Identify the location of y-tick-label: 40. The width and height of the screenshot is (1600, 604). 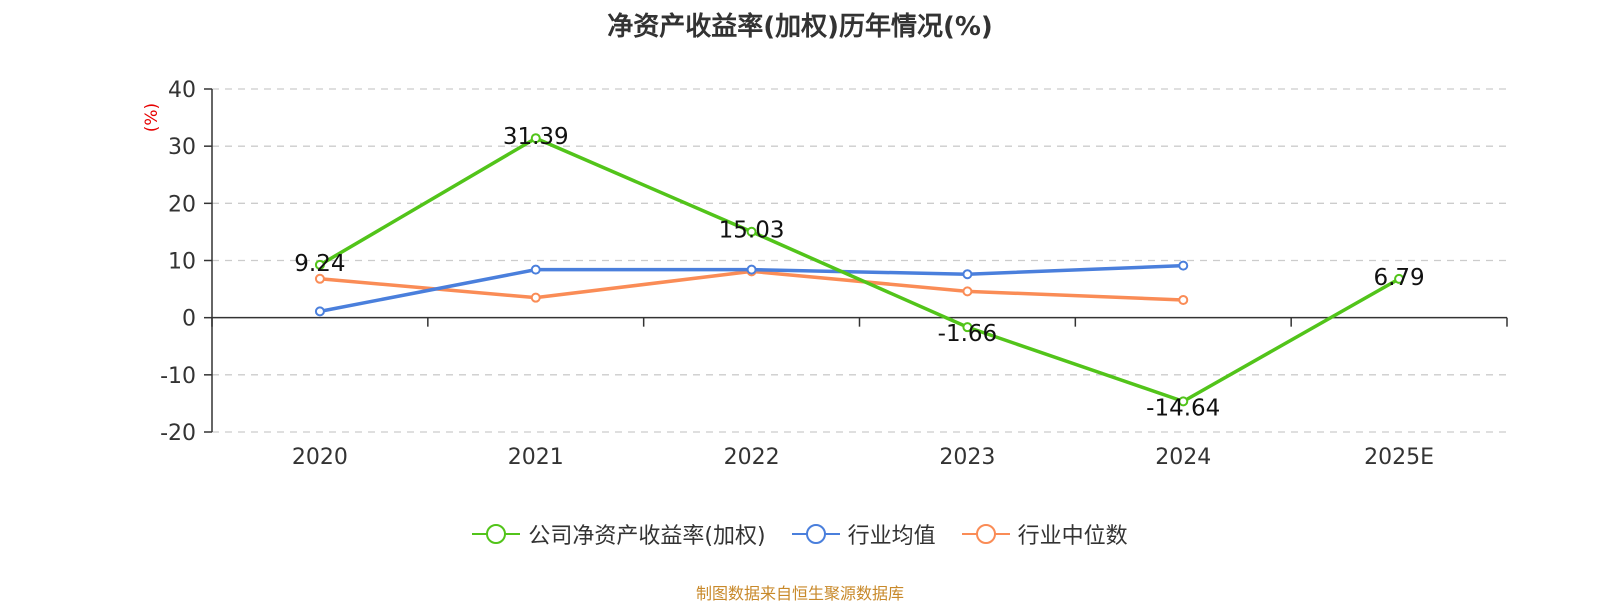
(182, 90).